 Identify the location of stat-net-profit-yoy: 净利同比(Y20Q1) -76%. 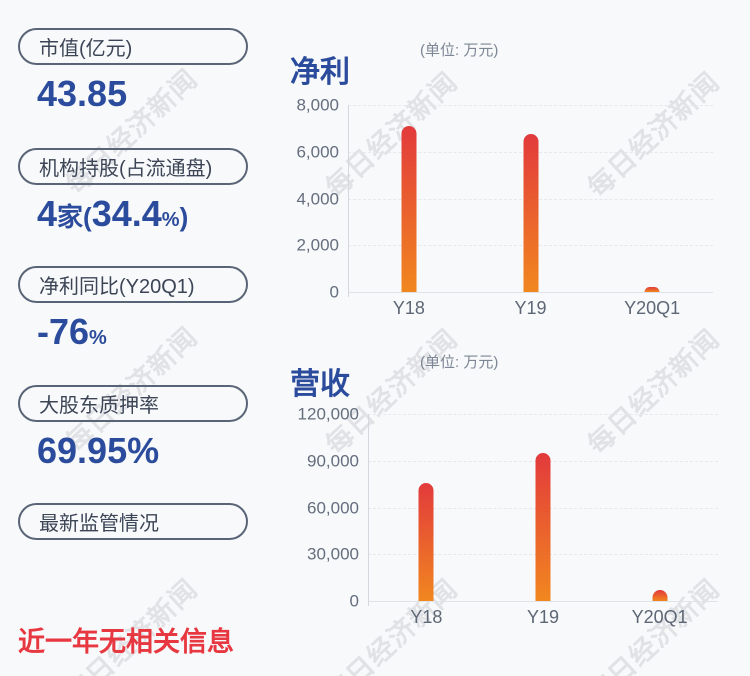
(133, 308).